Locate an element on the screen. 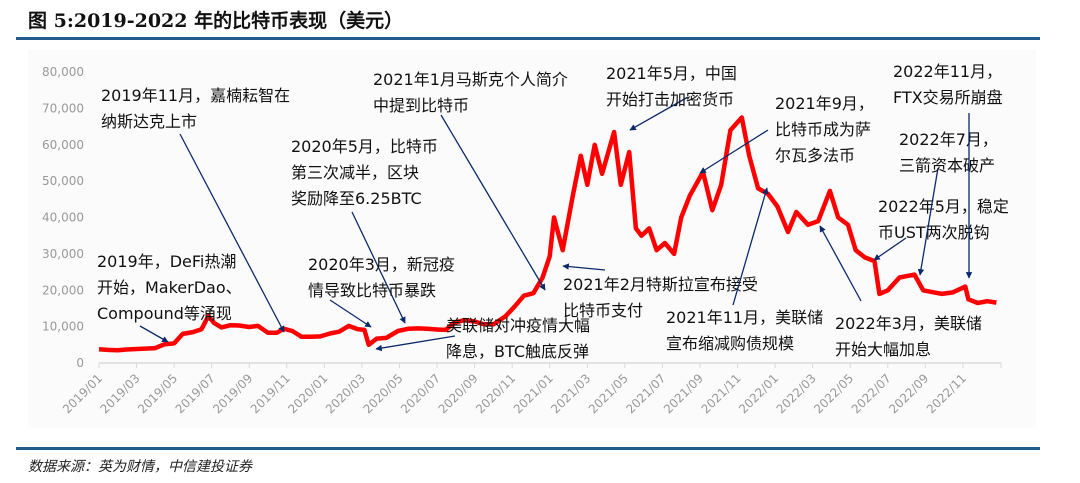 Image resolution: width=1080 pixels, height=483 pixels. y-tick-label: 0 is located at coordinates (80, 363).